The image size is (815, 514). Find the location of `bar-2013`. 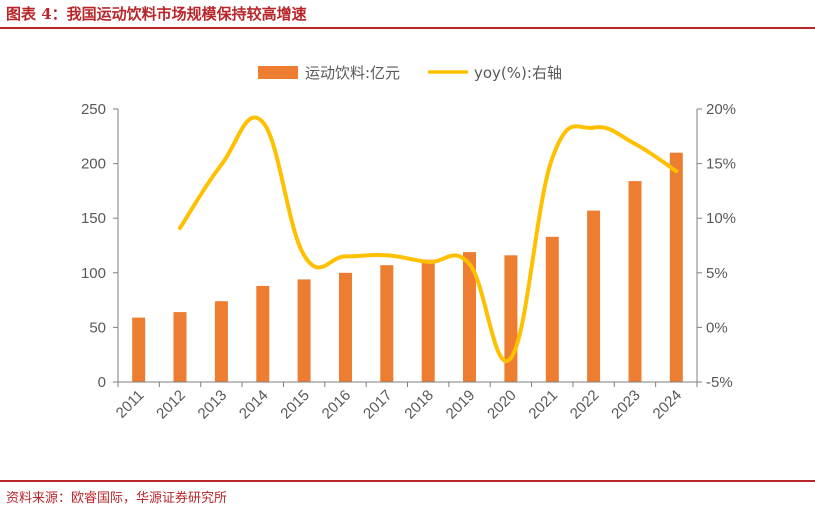

bar-2013 is located at coordinates (221, 341).